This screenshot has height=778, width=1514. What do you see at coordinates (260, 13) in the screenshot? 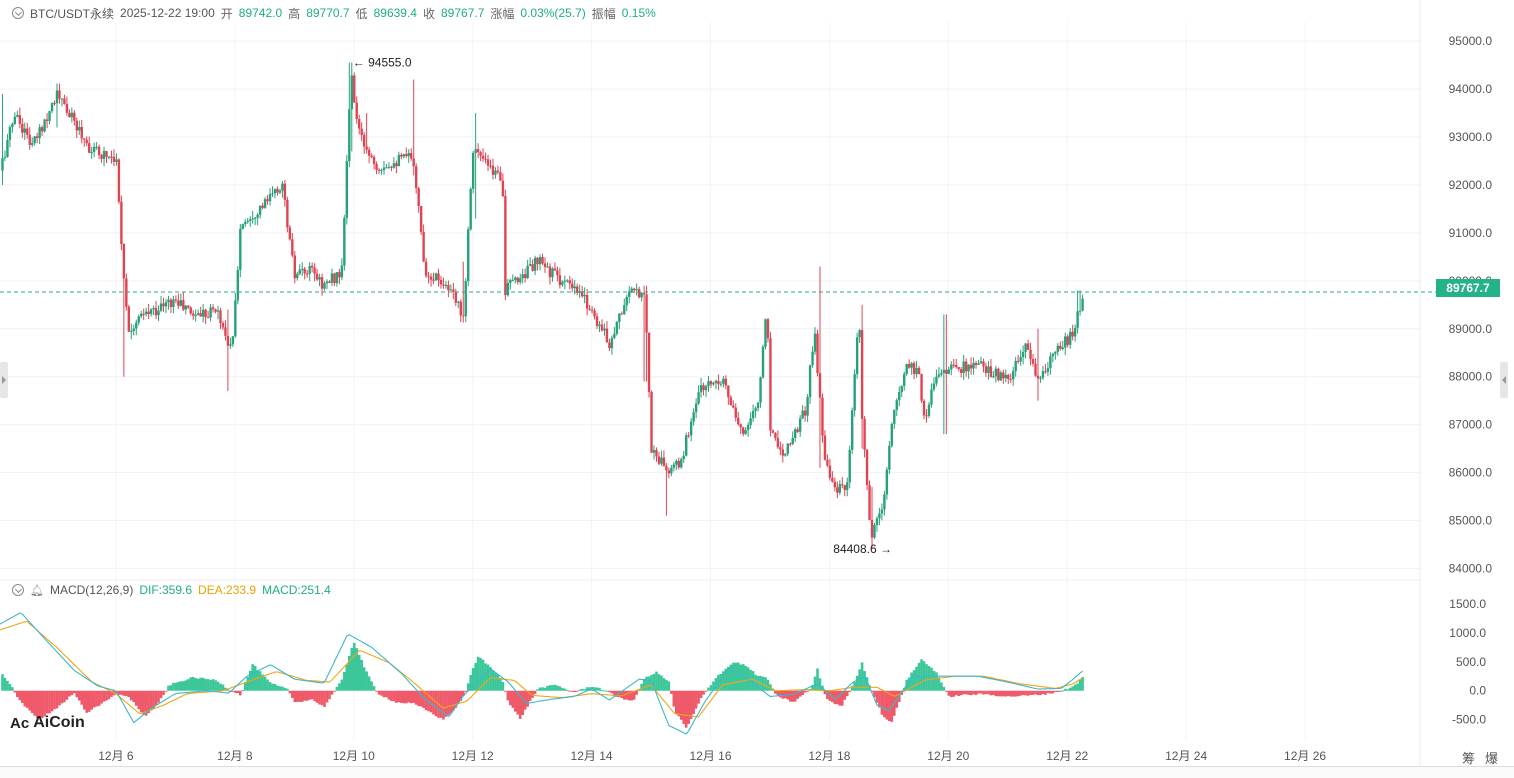
I see `open-value: 89742.0` at bounding box center [260, 13].